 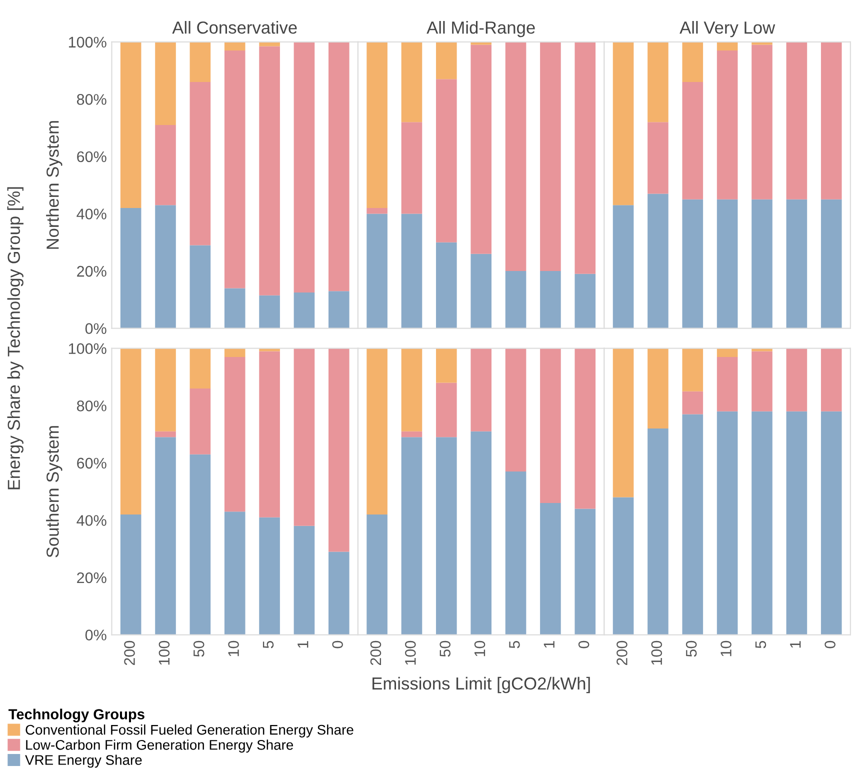 I want to click on text: Energy Share by Technology Group [%], so click(x=15, y=338).